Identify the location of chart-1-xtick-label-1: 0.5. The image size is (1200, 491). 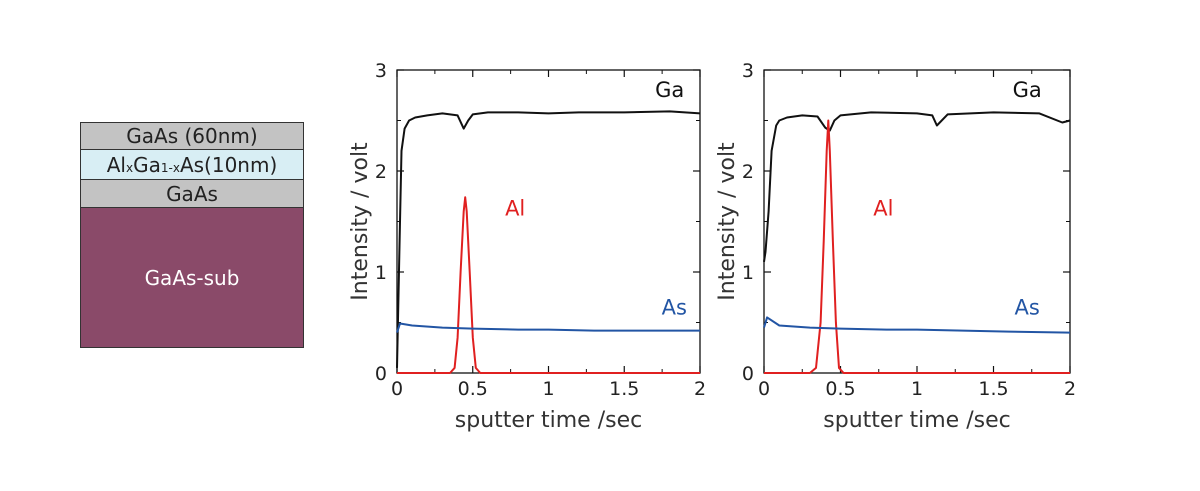
(473, 389).